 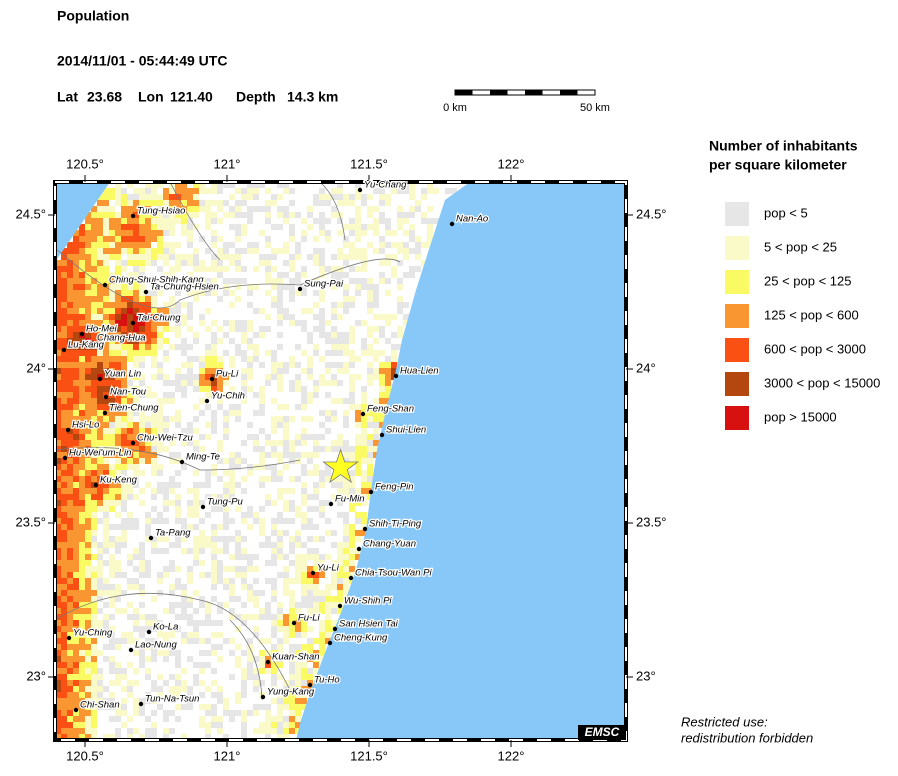 I want to click on place-label: Wu-Shih Pi, so click(x=368, y=601).